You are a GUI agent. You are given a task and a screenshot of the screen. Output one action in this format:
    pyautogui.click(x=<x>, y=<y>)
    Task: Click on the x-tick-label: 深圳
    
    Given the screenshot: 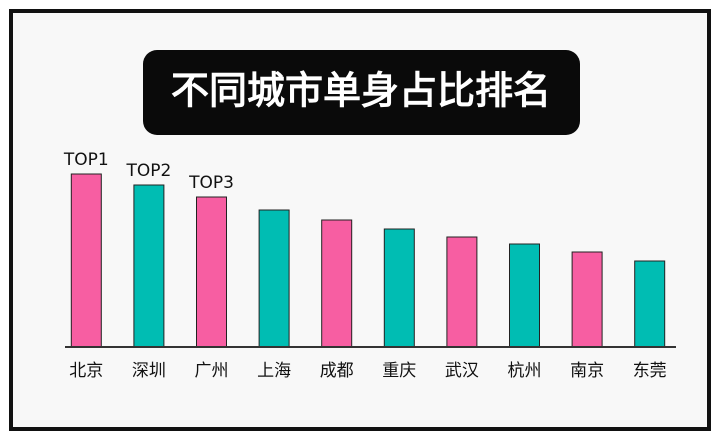 What is the action you would take?
    pyautogui.click(x=149, y=371)
    